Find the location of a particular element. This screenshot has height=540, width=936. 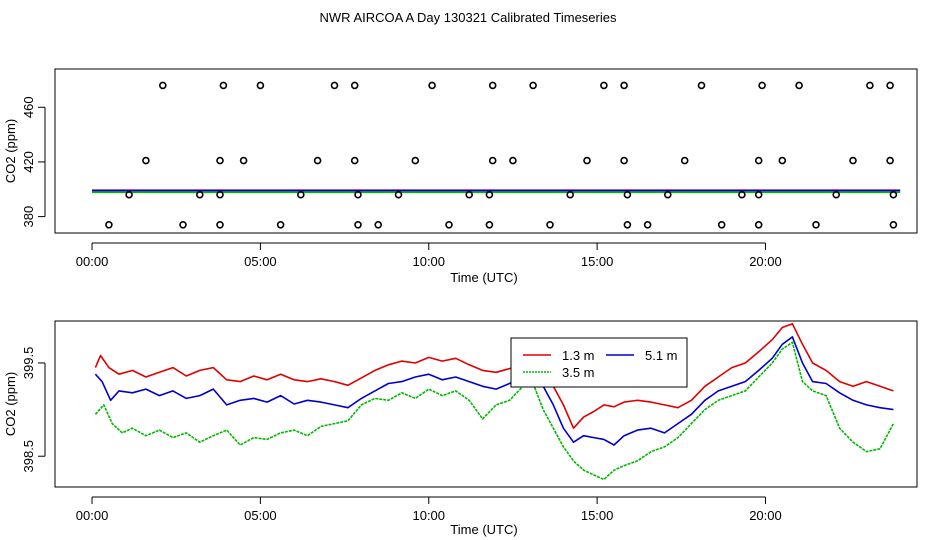

top-y-axis-label: CO2 (ppm) is located at coordinates (10, 151).